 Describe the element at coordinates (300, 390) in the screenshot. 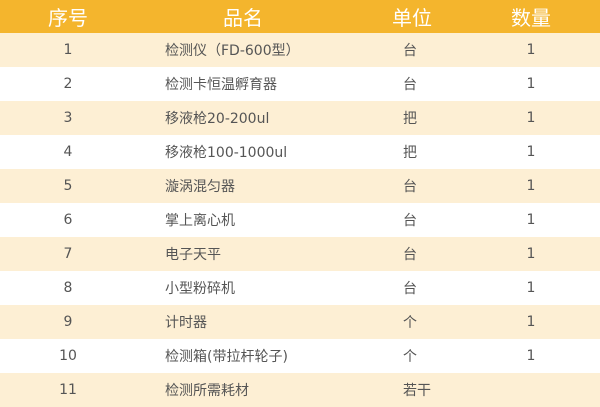

I see `table-row: 11 检测所需耗材 若干` at that location.